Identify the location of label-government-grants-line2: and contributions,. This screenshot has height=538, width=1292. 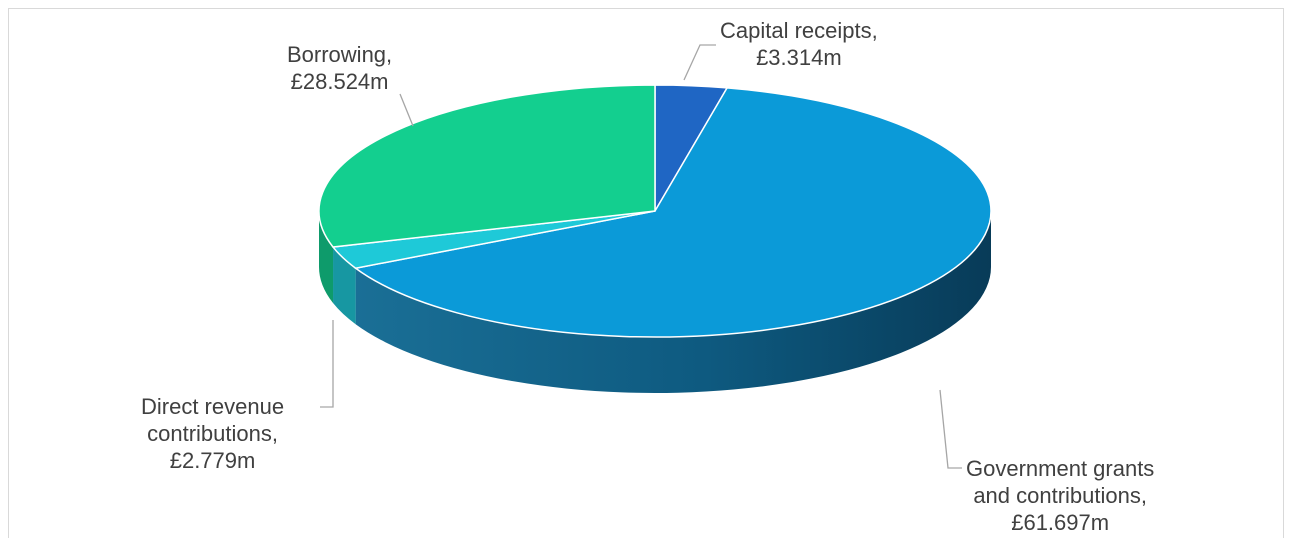
(1060, 495).